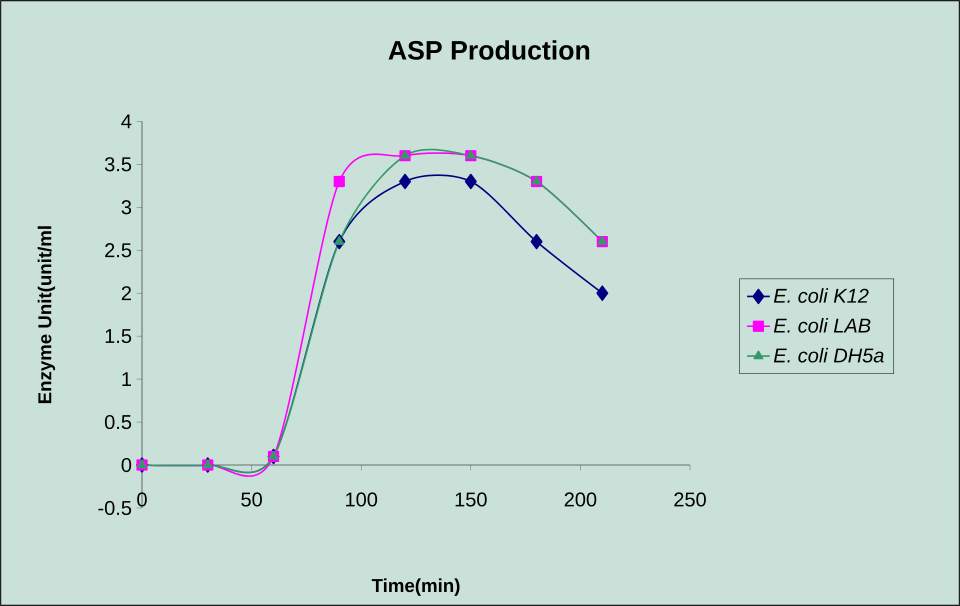 The height and width of the screenshot is (606, 960). Describe the element at coordinates (580, 499) in the screenshot. I see `x-tick-label: 200` at that location.